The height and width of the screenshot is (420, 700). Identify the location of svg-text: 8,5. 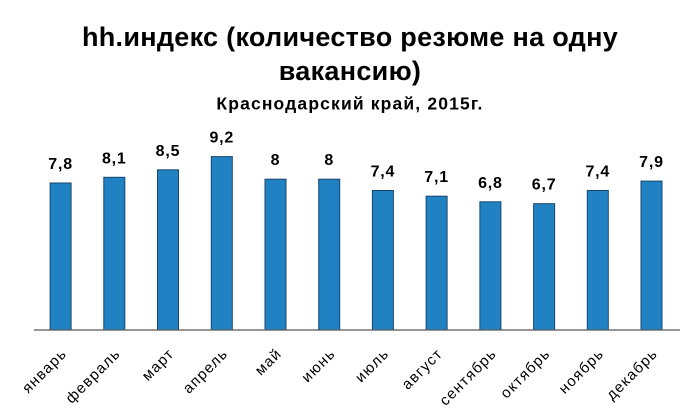
(168, 151).